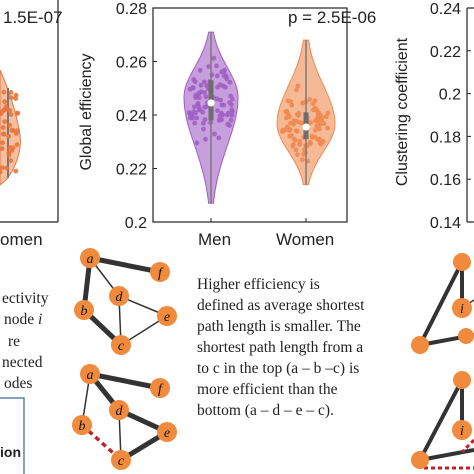 Image resolution: width=474 pixels, height=474 pixels. Describe the element at coordinates (462, 308) in the screenshot. I see `right-node-i: i` at that location.